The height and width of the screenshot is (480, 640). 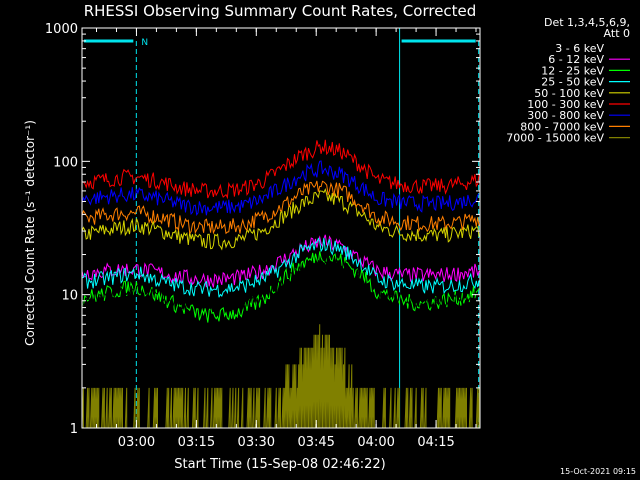 What do you see at coordinates (61, 29) in the screenshot?
I see `y-tick-label: 1000` at bounding box center [61, 29].